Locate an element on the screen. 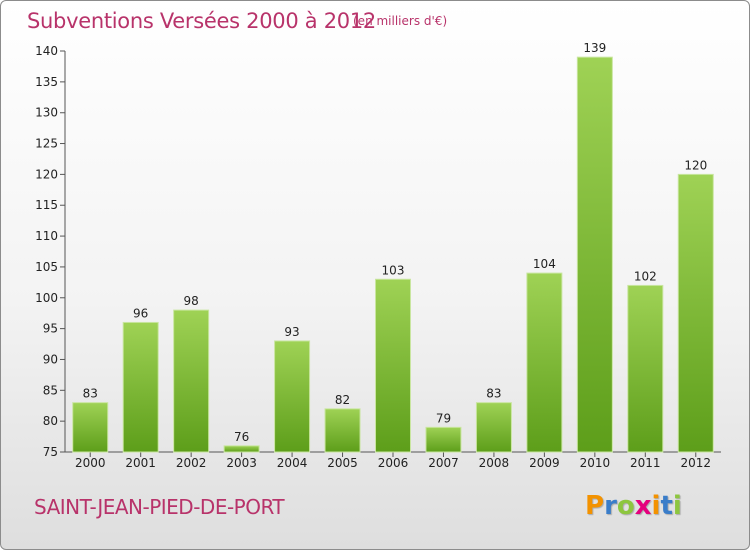  value-label-2003: 76 is located at coordinates (241, 437).